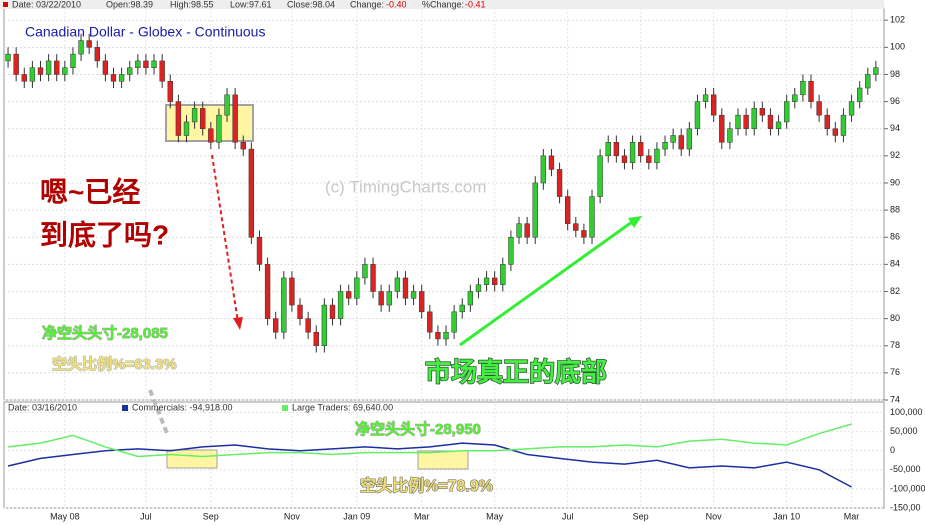 This screenshot has width=925, height=525. Describe the element at coordinates (897, 47) in the screenshot. I see `y-tick-label: 100` at that location.